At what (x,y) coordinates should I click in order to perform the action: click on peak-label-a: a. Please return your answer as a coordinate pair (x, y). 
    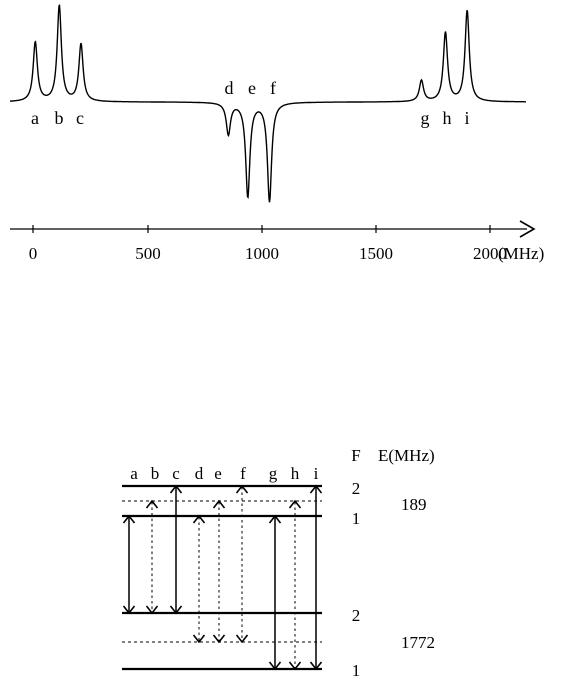
    Looking at the image, I should click on (35, 118).